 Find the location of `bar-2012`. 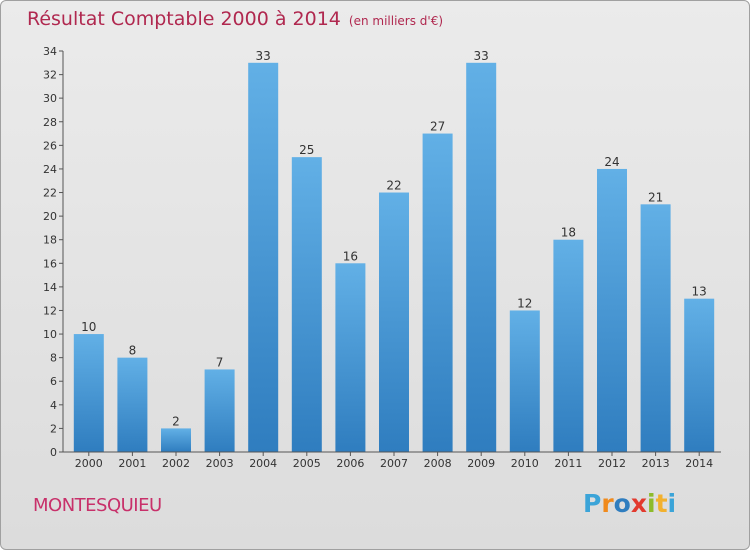

bar-2012 is located at coordinates (612, 310).